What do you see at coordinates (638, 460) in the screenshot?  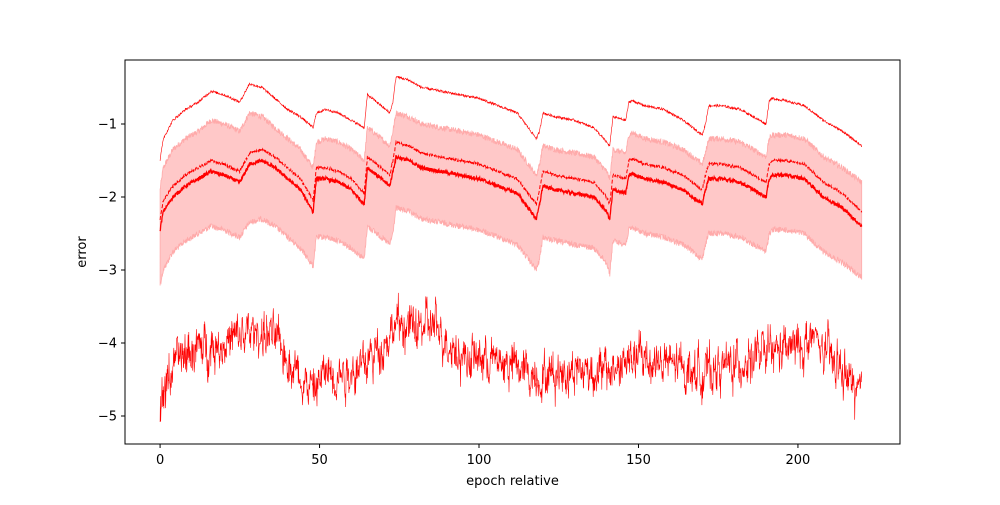 I see `x-tick-label: 150` at bounding box center [638, 460].